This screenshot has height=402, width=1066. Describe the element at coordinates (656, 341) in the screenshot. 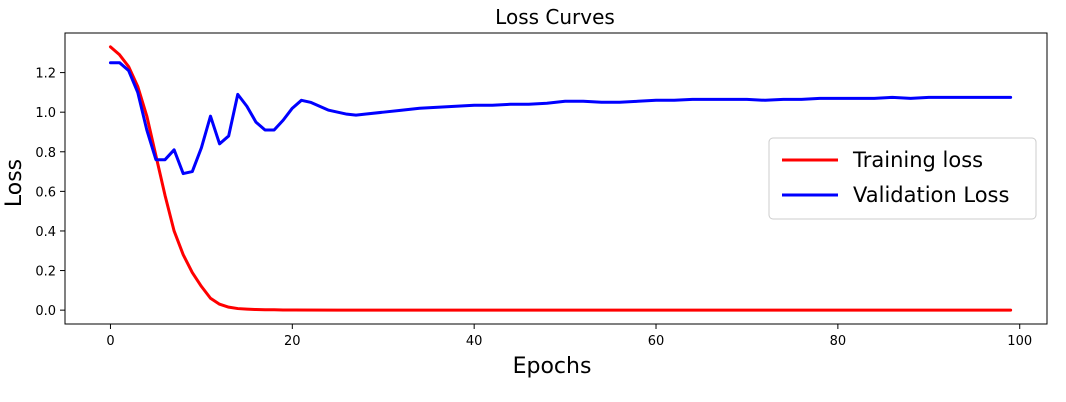

I see `x-tick-label: 60` at that location.